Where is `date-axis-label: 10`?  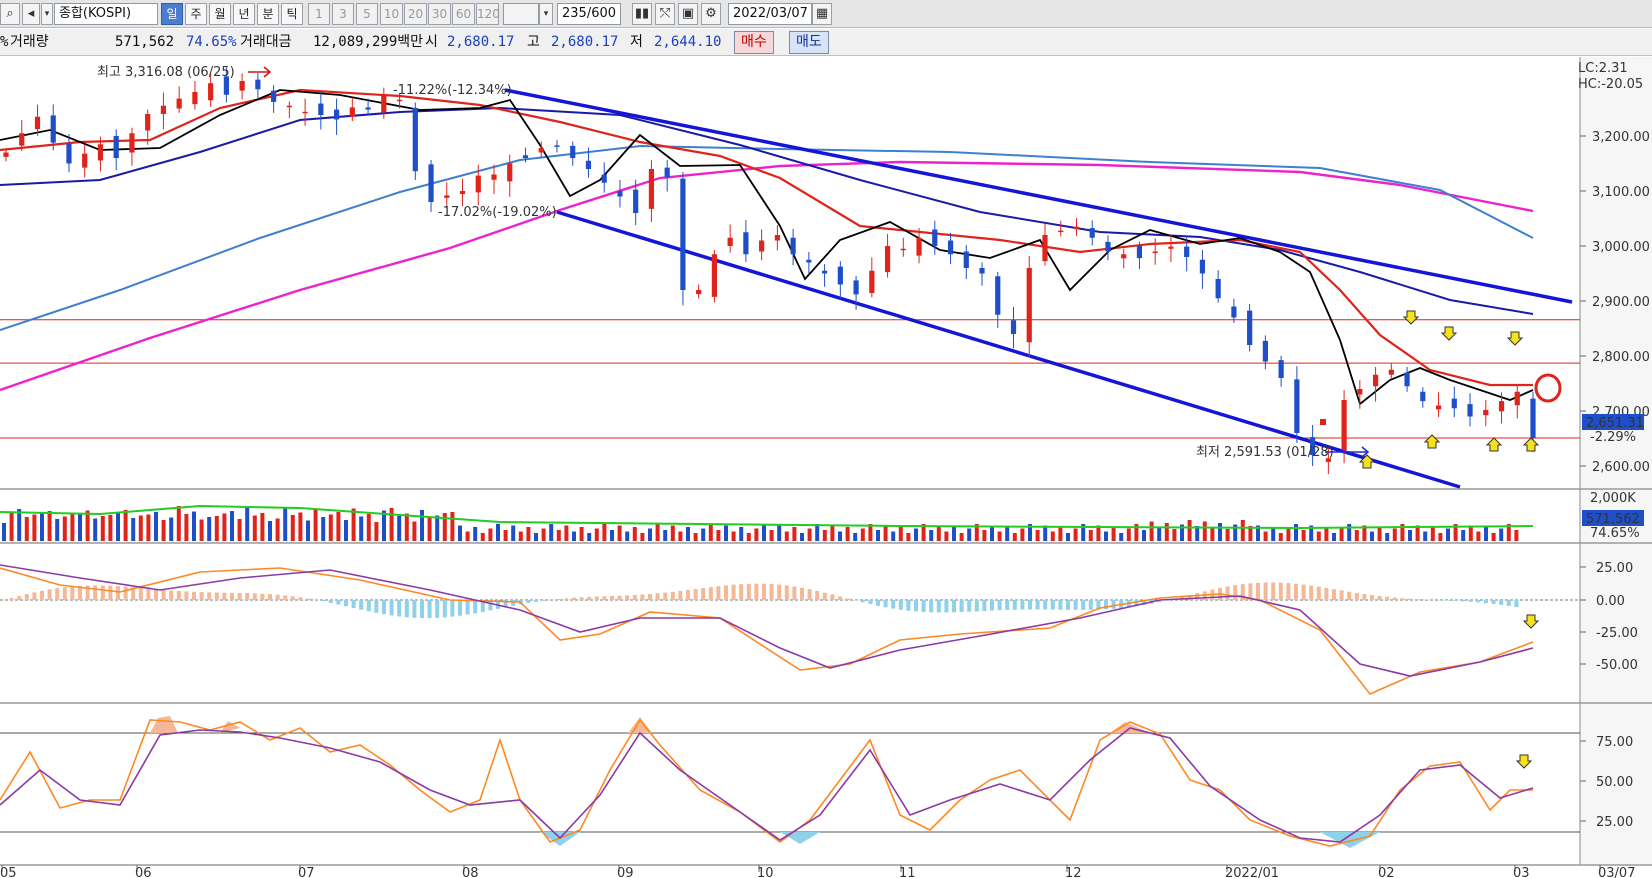 date-axis-label: 10 is located at coordinates (765, 872).